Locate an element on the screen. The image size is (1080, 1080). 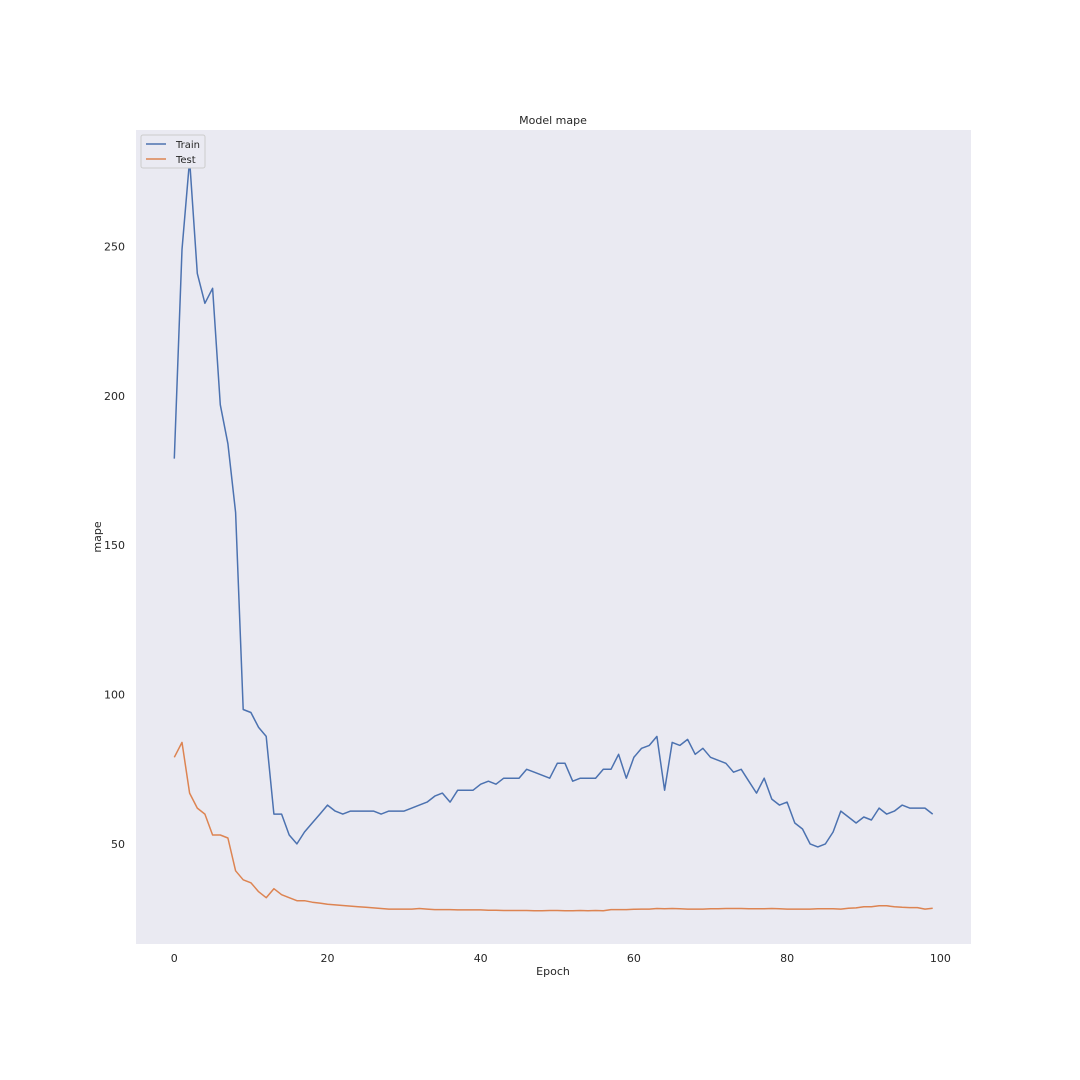
x-tick-label: 20 is located at coordinates (328, 958).